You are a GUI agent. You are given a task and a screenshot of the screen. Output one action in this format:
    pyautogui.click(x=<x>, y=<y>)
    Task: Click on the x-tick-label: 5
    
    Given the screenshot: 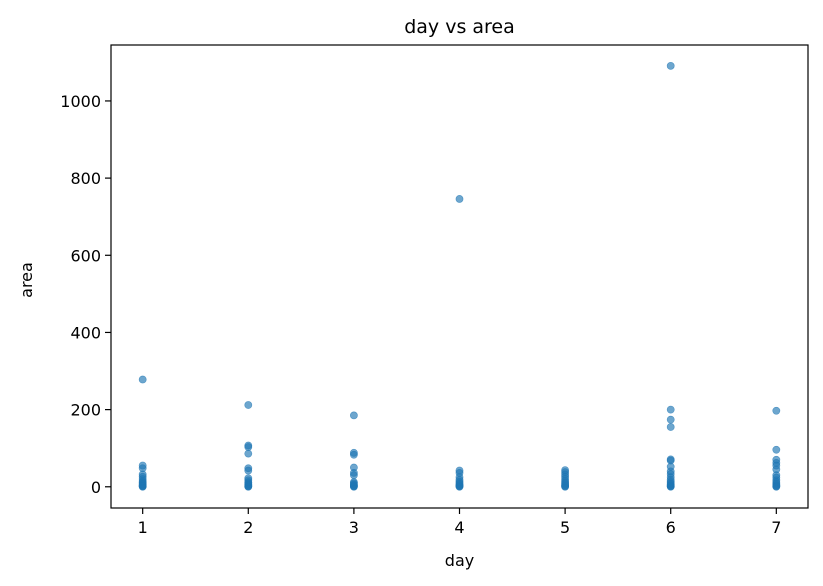 What is the action you would take?
    pyautogui.click(x=565, y=527)
    